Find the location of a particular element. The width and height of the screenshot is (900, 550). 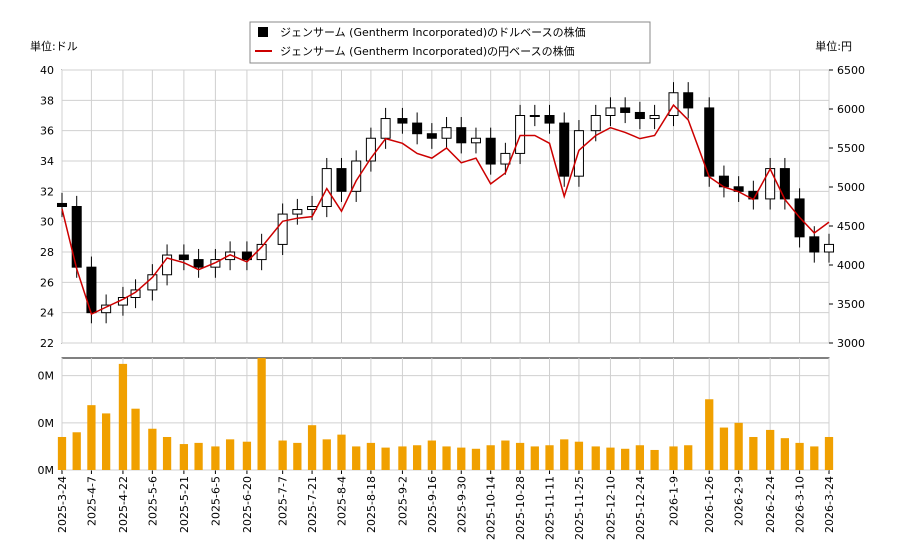

x-tick-label: 2025-10-14 is located at coordinates (491, 508).